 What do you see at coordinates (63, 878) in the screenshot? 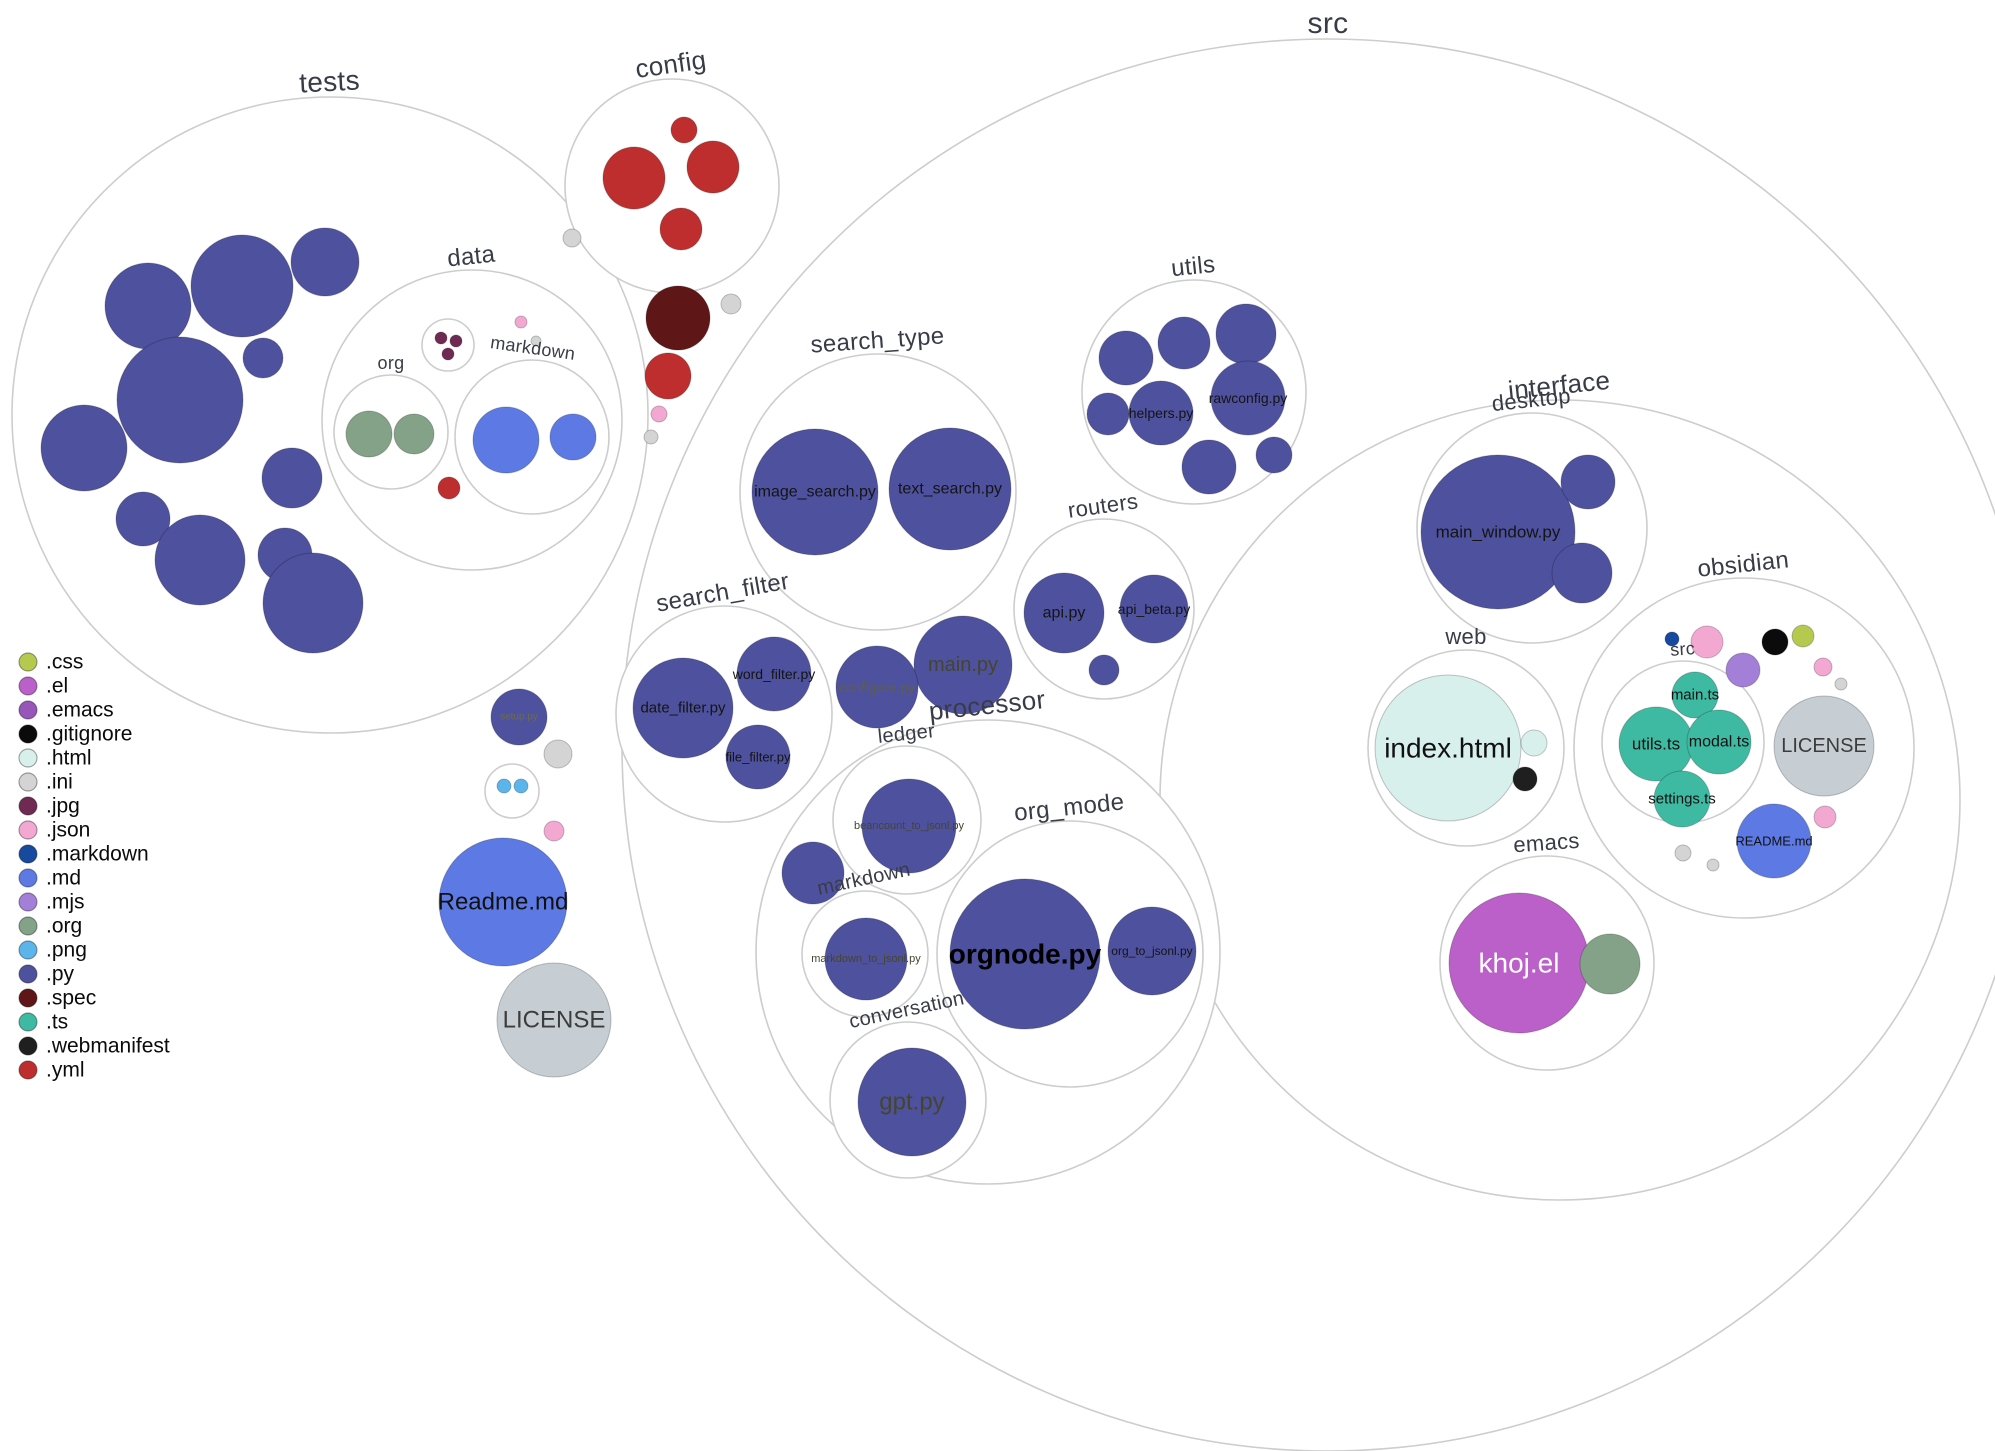
I see `legend-label-md: .md` at bounding box center [63, 878].